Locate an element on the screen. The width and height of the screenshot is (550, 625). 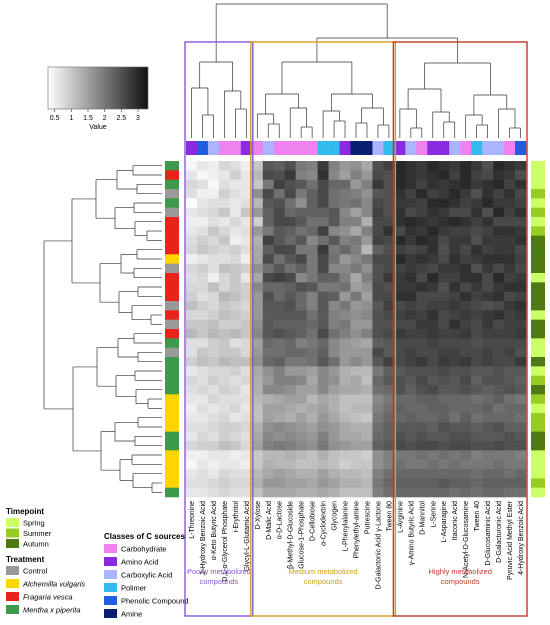
column-label: Glycyl-L-Glutamic Acid is located at coordinates (247, 536).